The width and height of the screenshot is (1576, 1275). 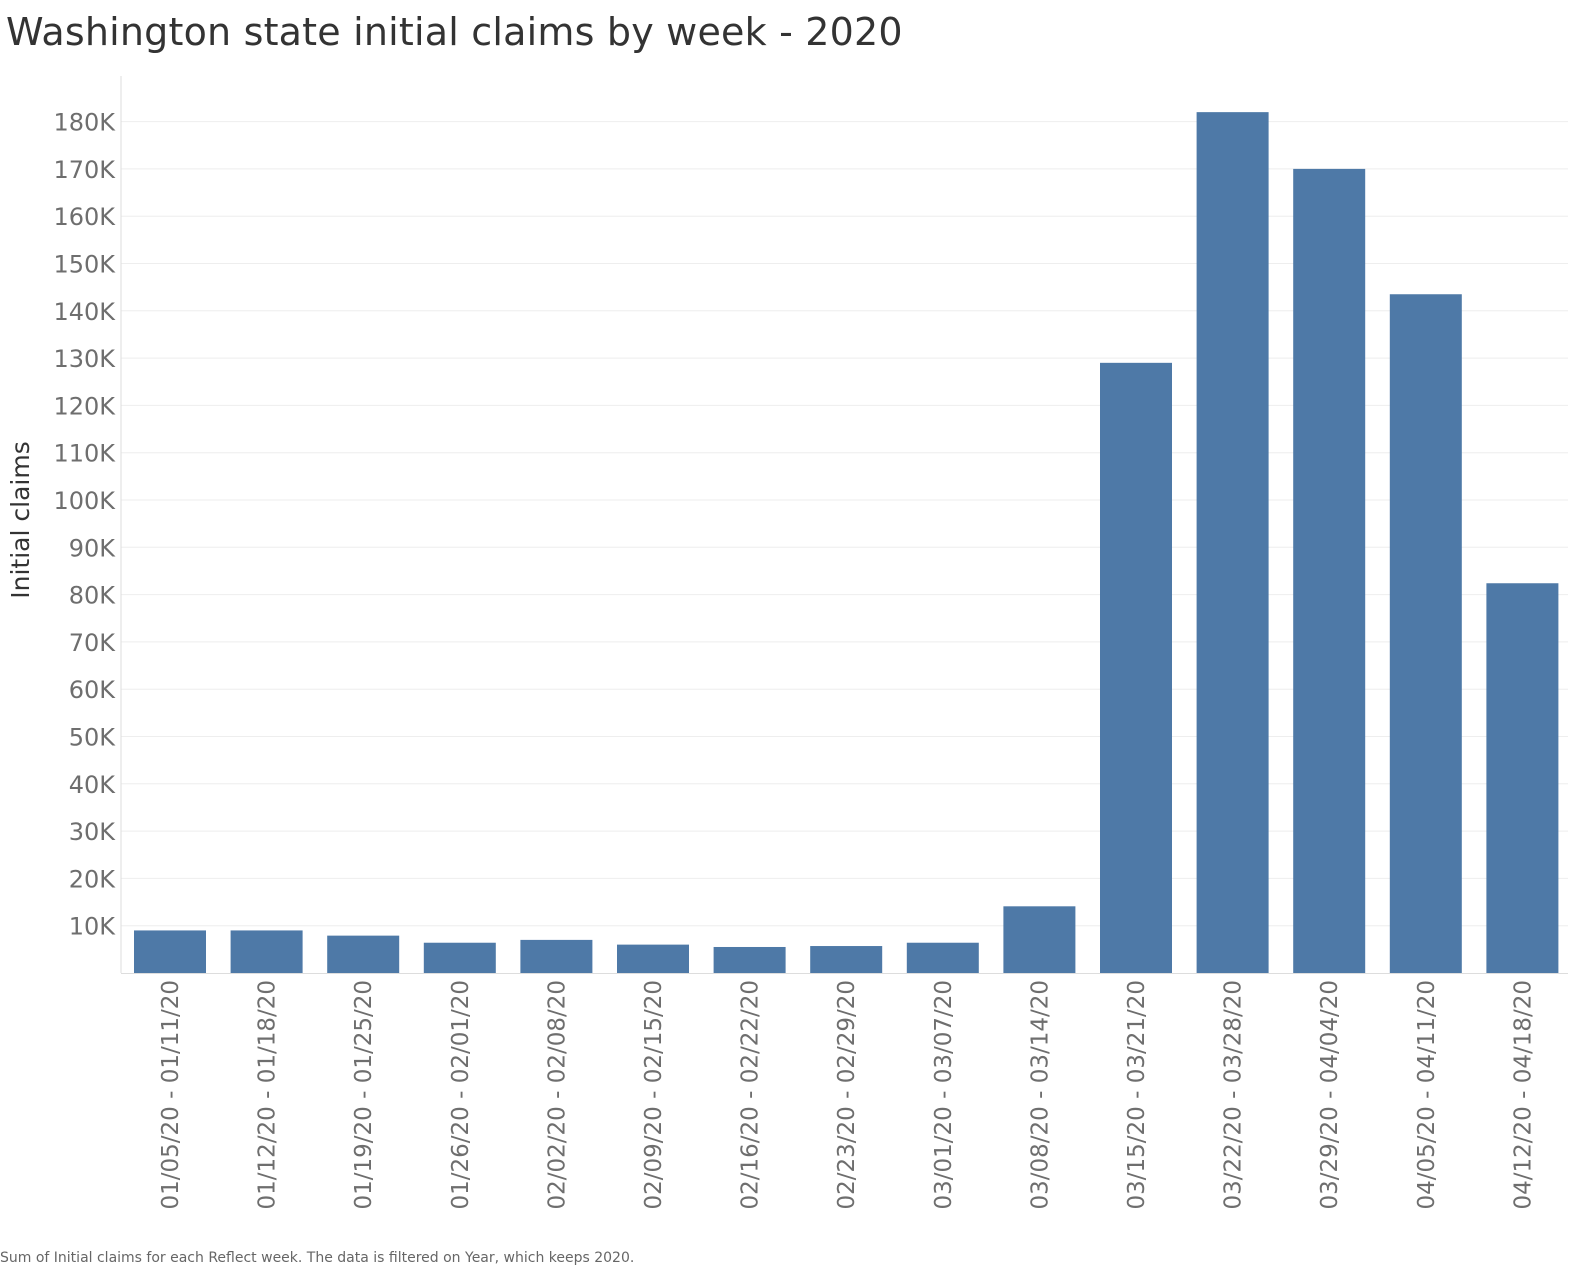 What do you see at coordinates (93, 879) in the screenshot?
I see `y-tick-label: 20K` at bounding box center [93, 879].